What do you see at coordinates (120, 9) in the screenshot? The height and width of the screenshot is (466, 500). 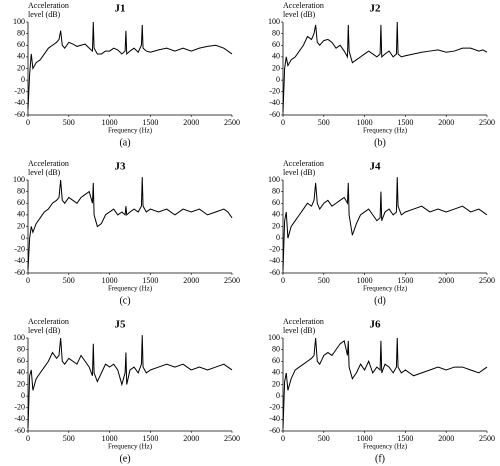 I see `panel-title: J1` at bounding box center [120, 9].